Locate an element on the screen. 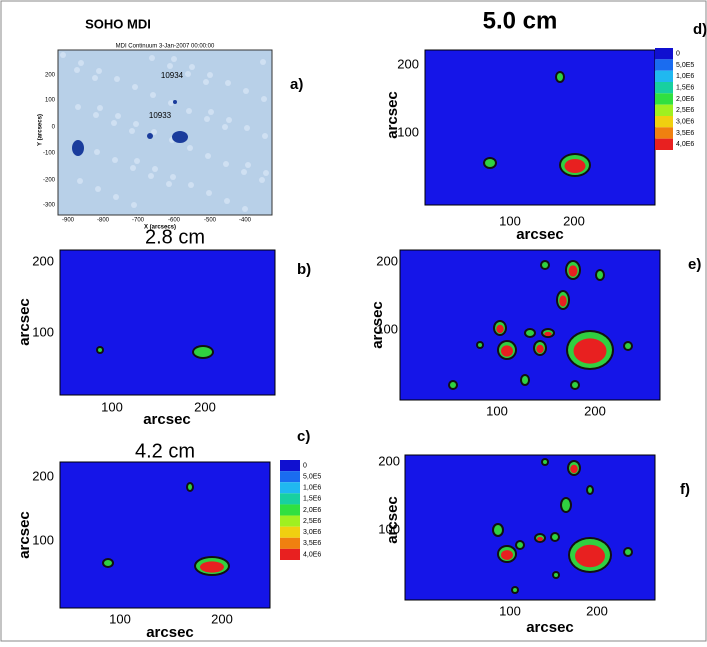 Image resolution: width=707 pixels, height=647 pixels. x-axis-label: arcsec is located at coordinates (540, 234).